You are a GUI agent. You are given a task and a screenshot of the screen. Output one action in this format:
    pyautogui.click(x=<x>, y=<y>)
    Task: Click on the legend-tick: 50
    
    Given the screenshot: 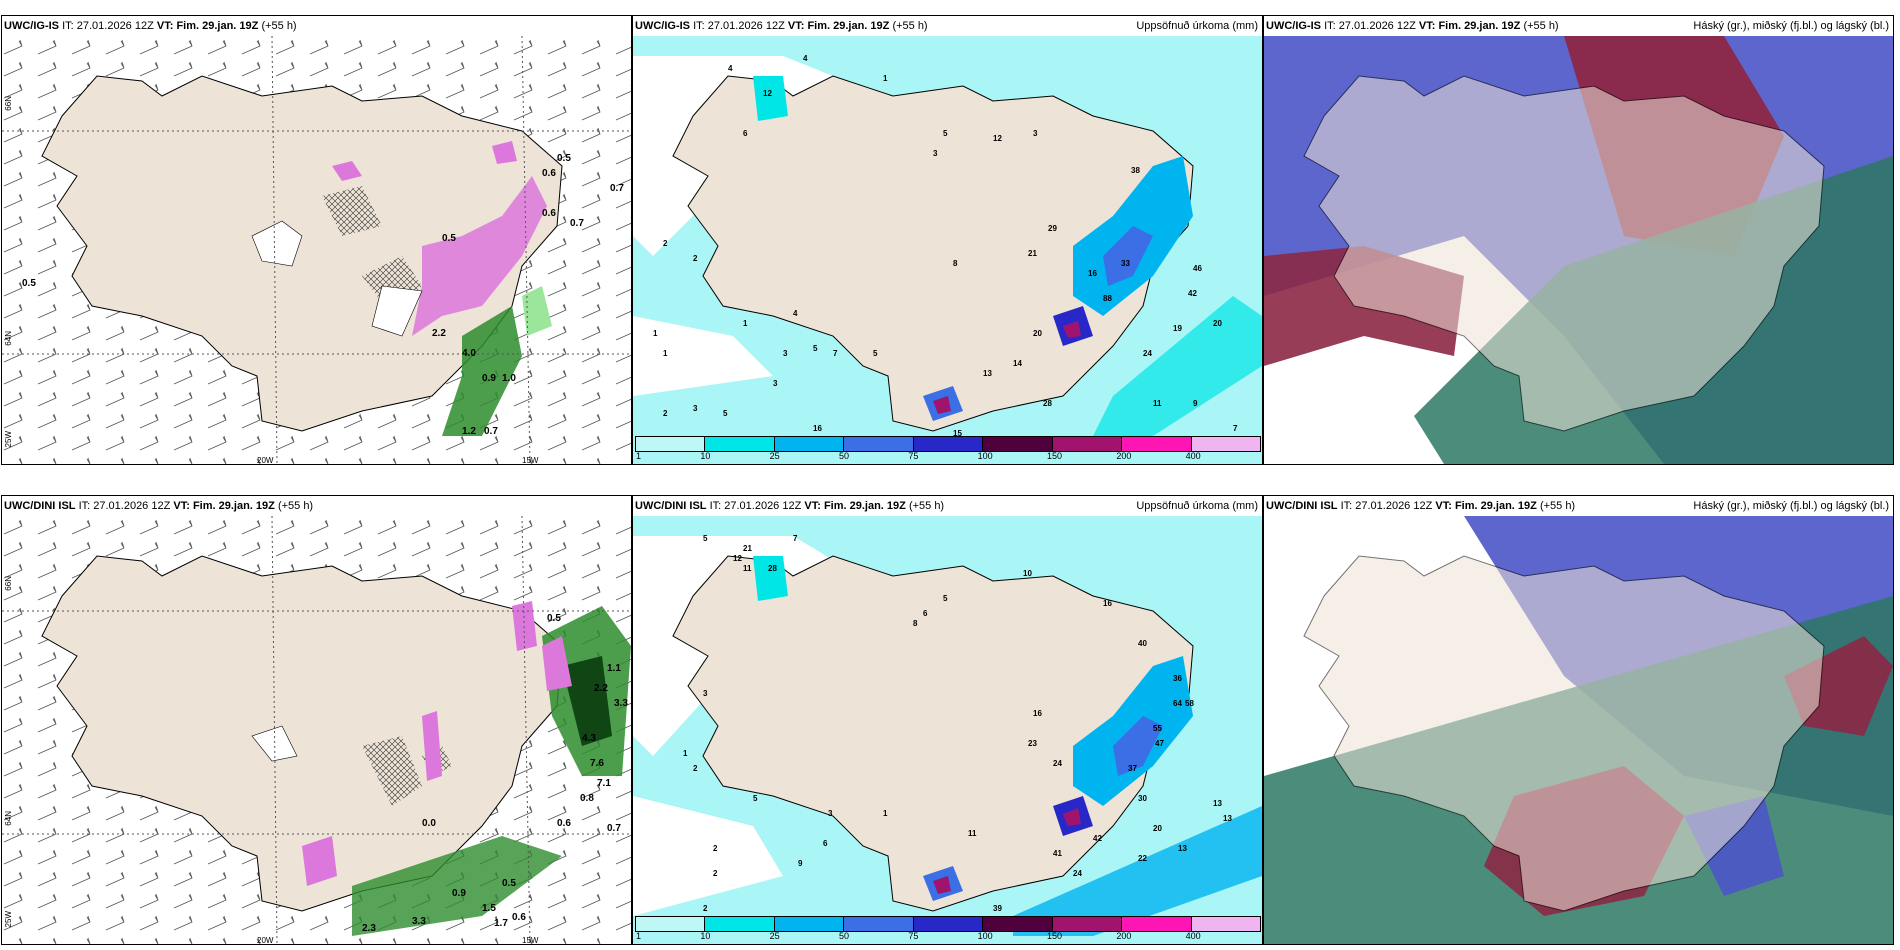 What is the action you would take?
    pyautogui.click(x=844, y=456)
    